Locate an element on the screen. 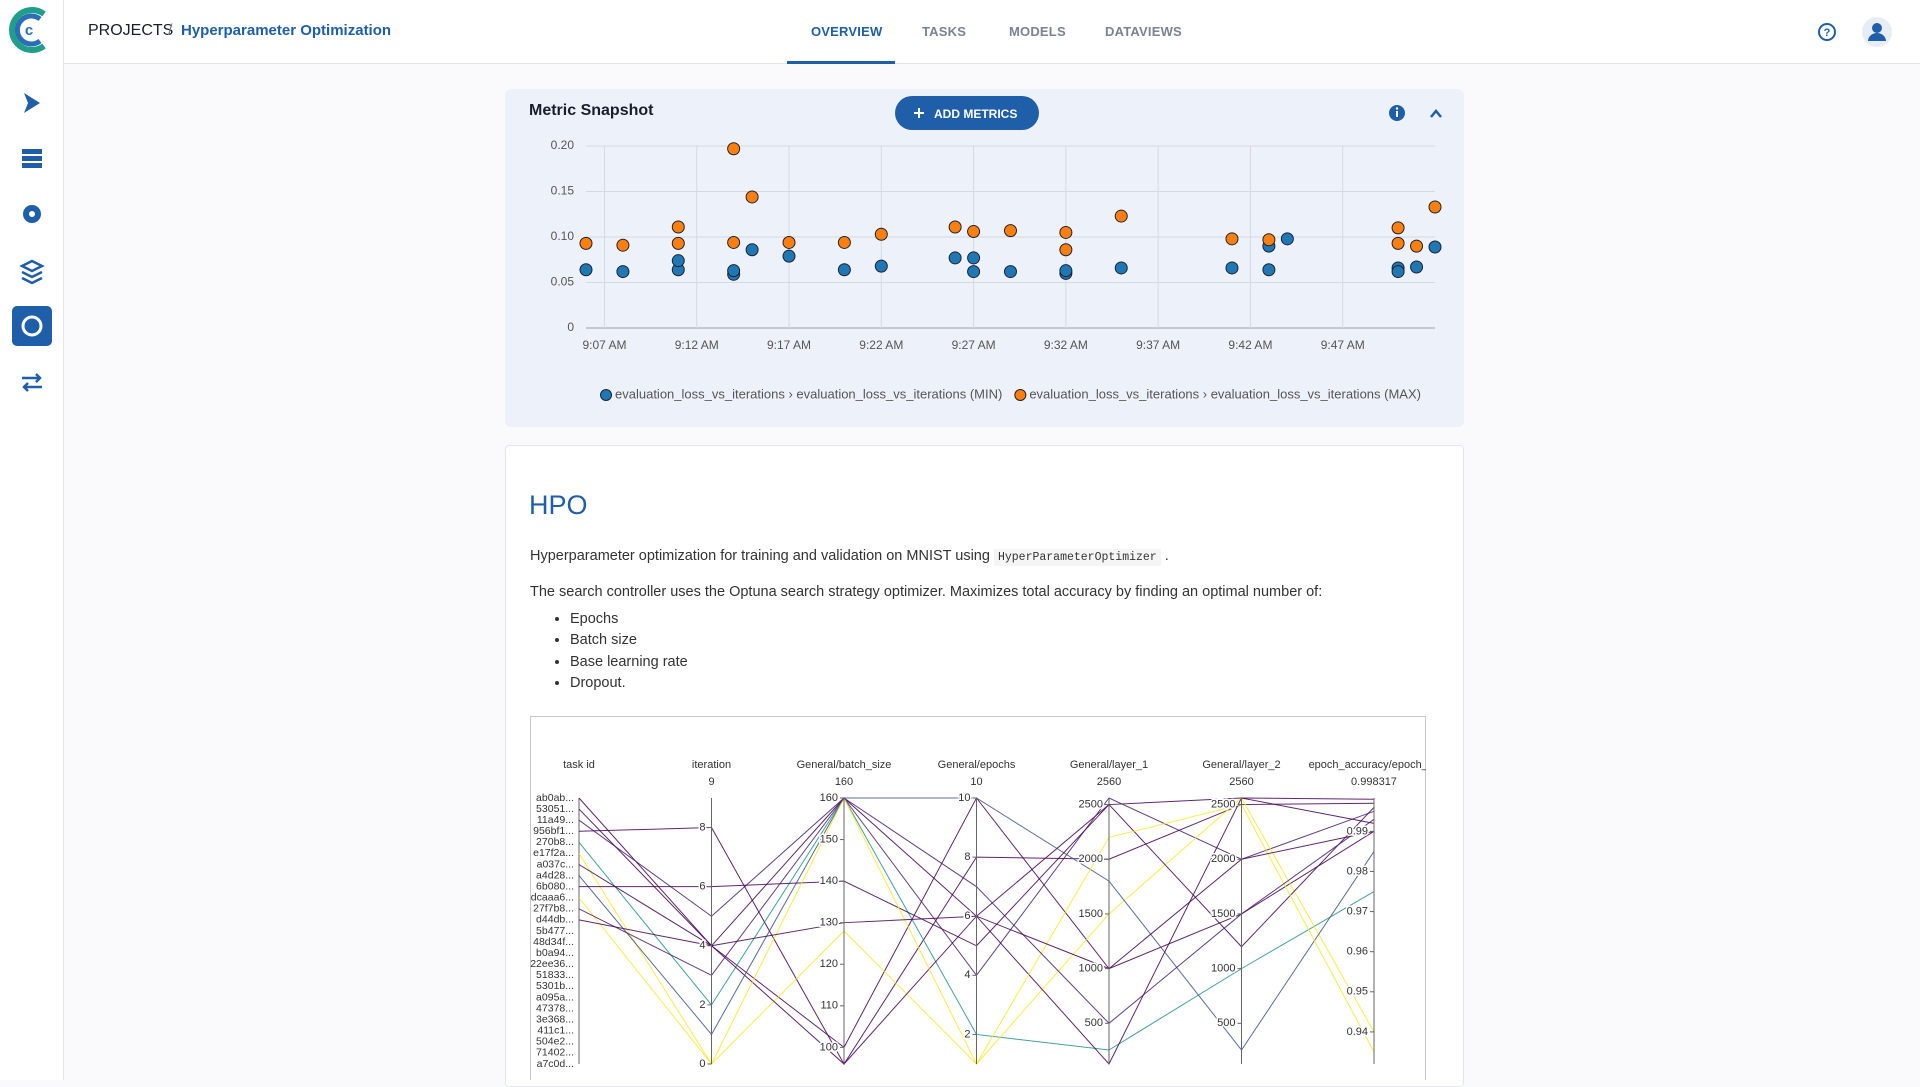 This screenshot has width=1920, height=1087. axis-title: epoch_accuracy/epoch_ac is located at coordinates (1367, 765).